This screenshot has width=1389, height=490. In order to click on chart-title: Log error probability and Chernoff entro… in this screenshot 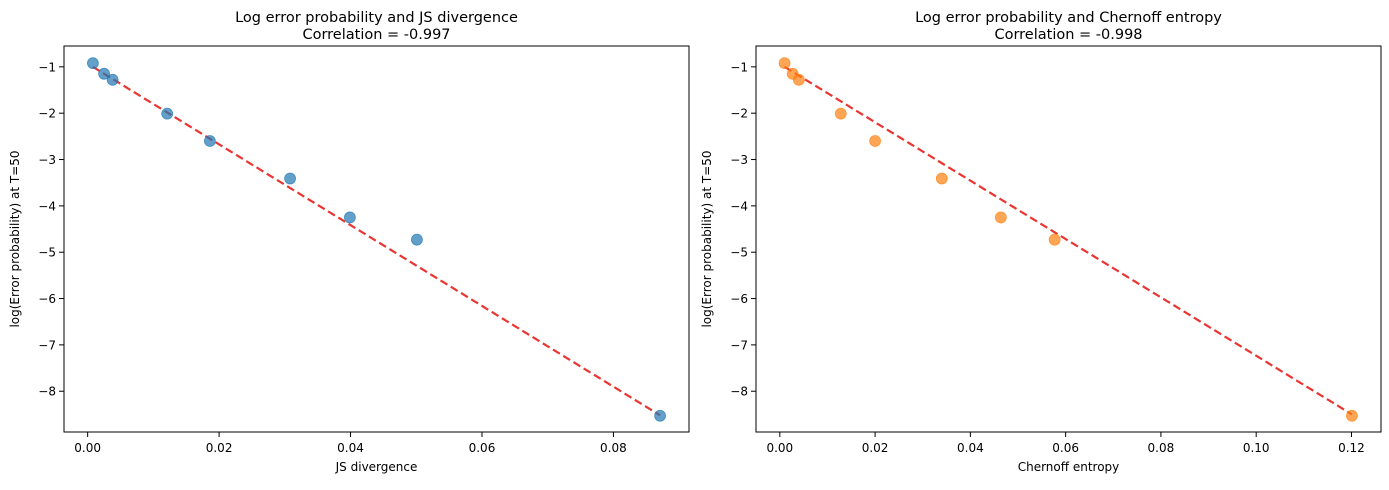, I will do `click(1068, 18)`.